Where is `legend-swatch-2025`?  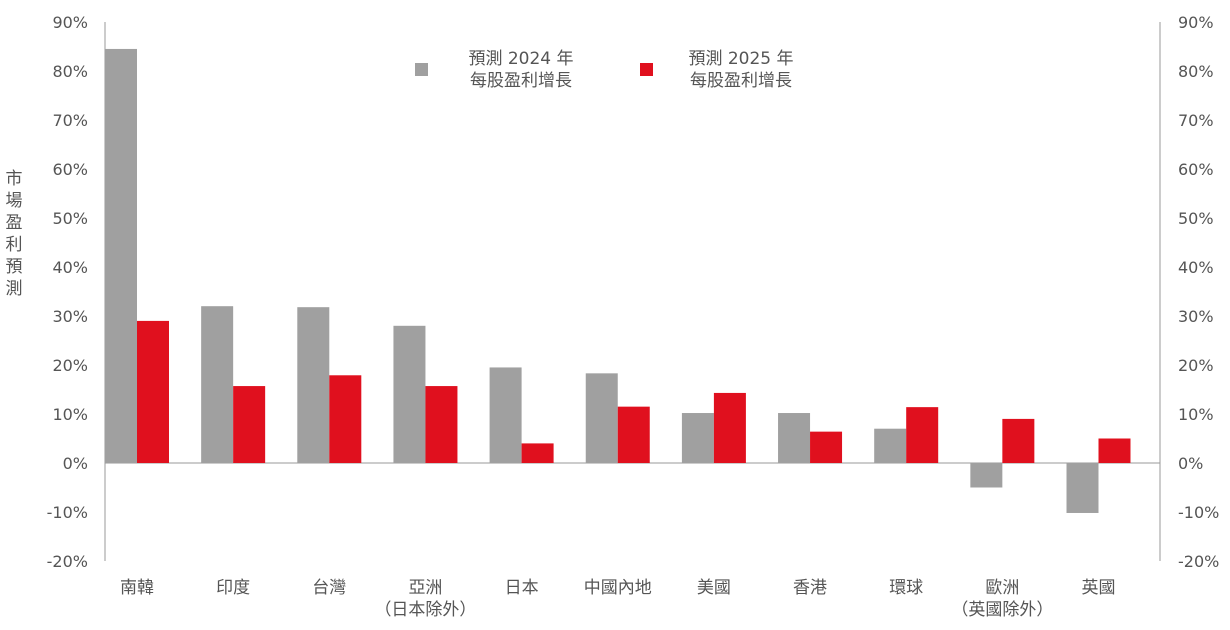
legend-swatch-2025 is located at coordinates (646, 69).